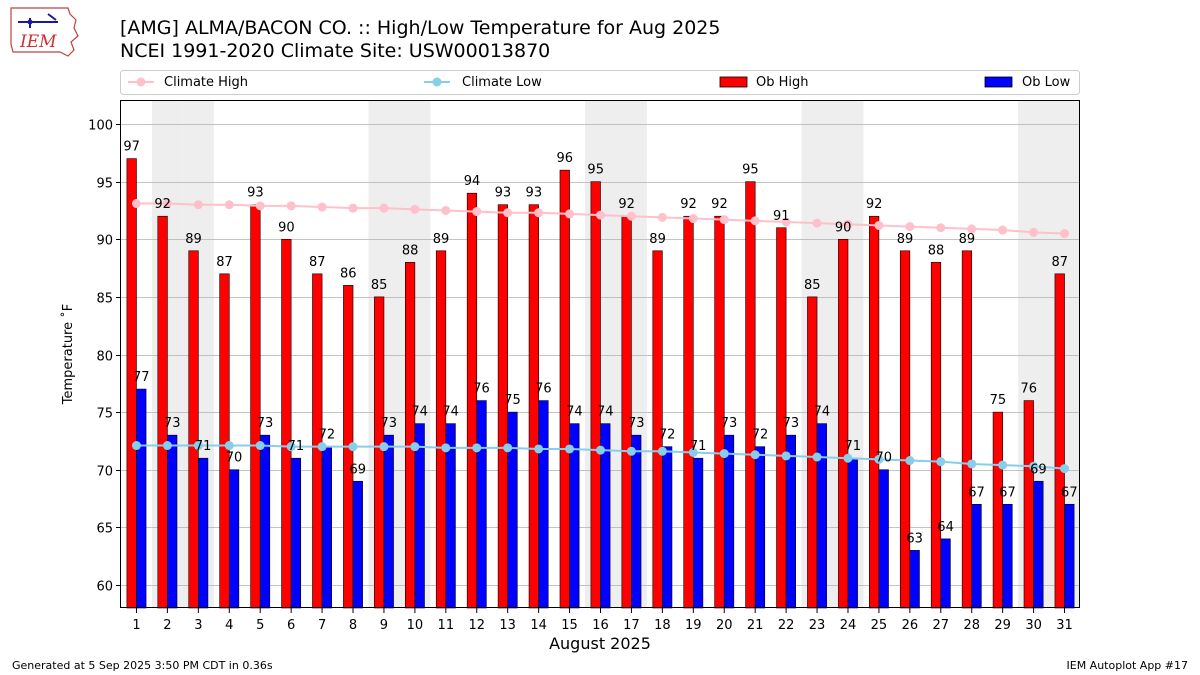 This screenshot has height=675, width=1200. What do you see at coordinates (441, 239) in the screenshot?
I see `ob-high-label-11: 89` at bounding box center [441, 239].